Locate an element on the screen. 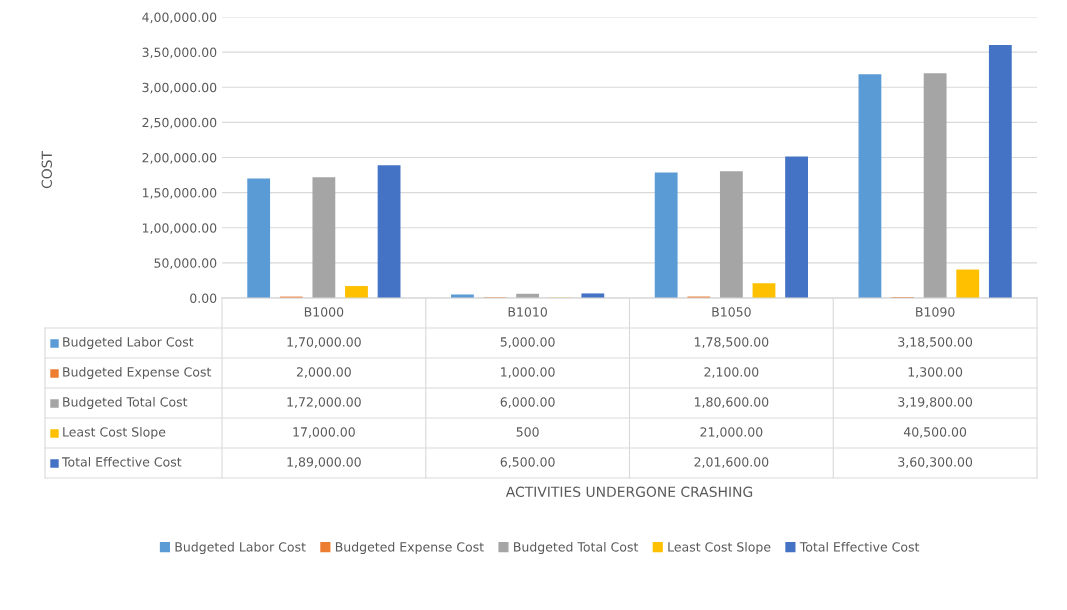 This screenshot has height=610, width=1067. text: Least Cost Slope is located at coordinates (719, 548).